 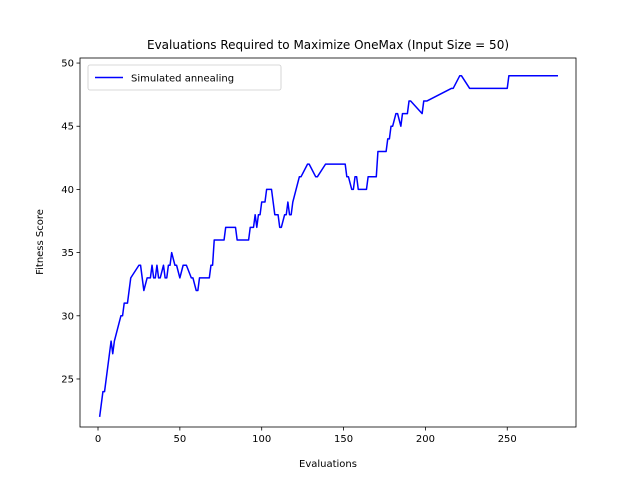 I want to click on y-tick-label: 50, so click(x=67, y=64).